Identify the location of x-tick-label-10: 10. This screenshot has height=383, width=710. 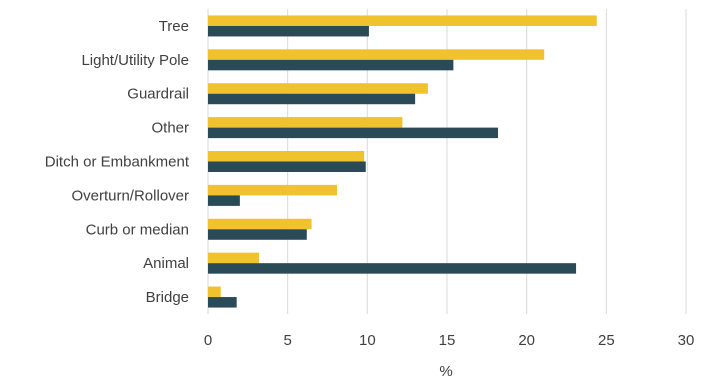
(367, 340).